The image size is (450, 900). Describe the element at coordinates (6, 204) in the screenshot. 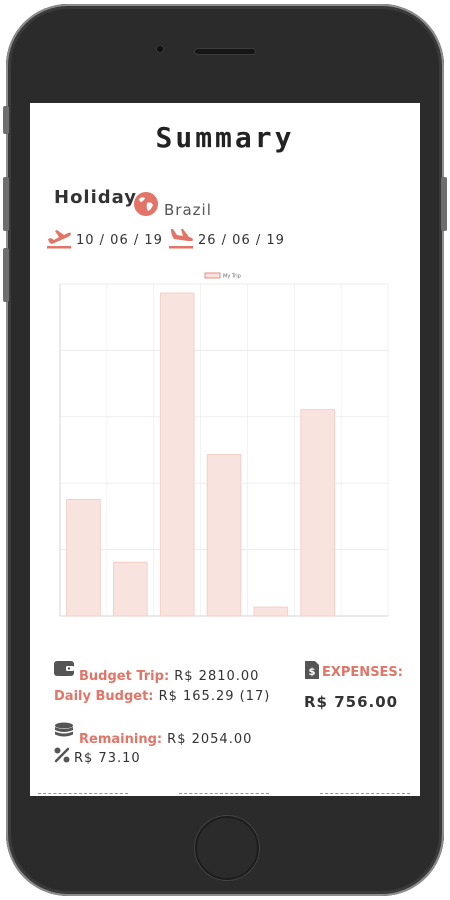

I see `volume-up-button` at that location.